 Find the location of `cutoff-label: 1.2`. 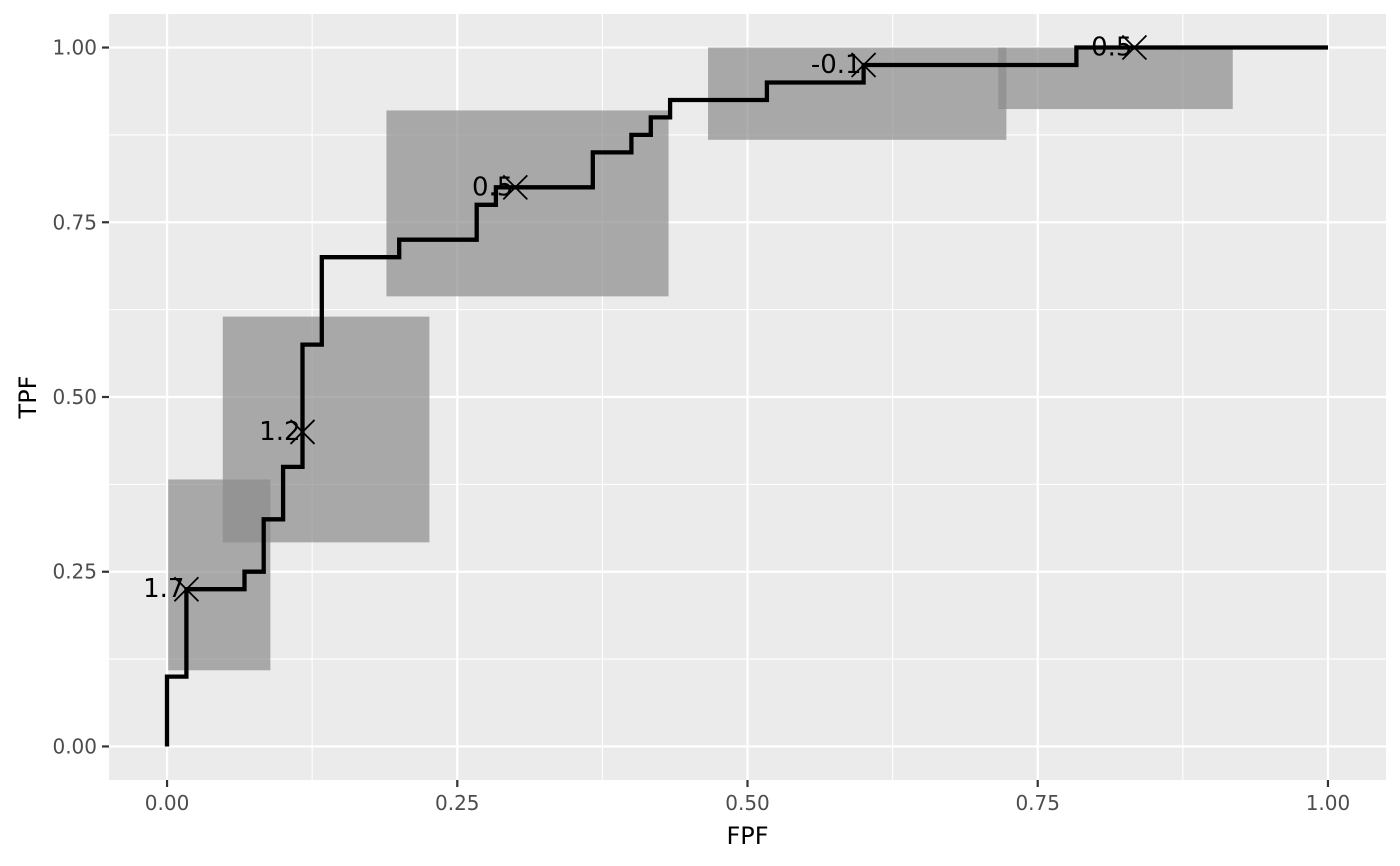

cutoff-label: 1.2 is located at coordinates (279, 432).